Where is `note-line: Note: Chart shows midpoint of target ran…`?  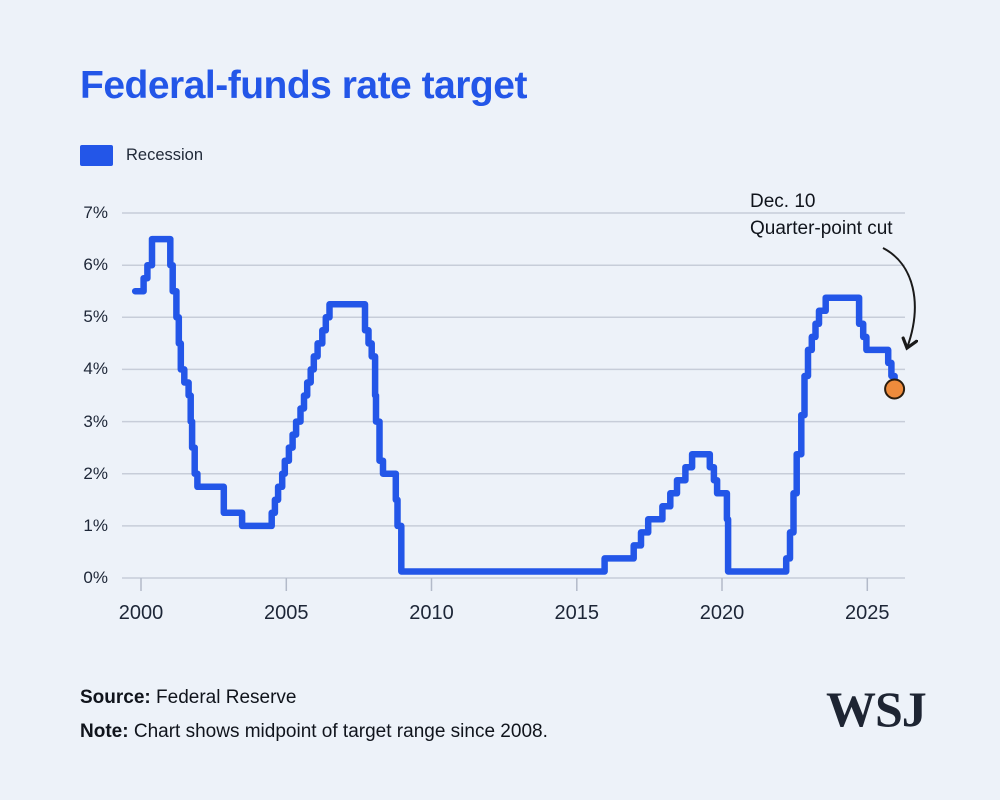
note-line: Note: Chart shows midpoint of target ran… is located at coordinates (314, 732).